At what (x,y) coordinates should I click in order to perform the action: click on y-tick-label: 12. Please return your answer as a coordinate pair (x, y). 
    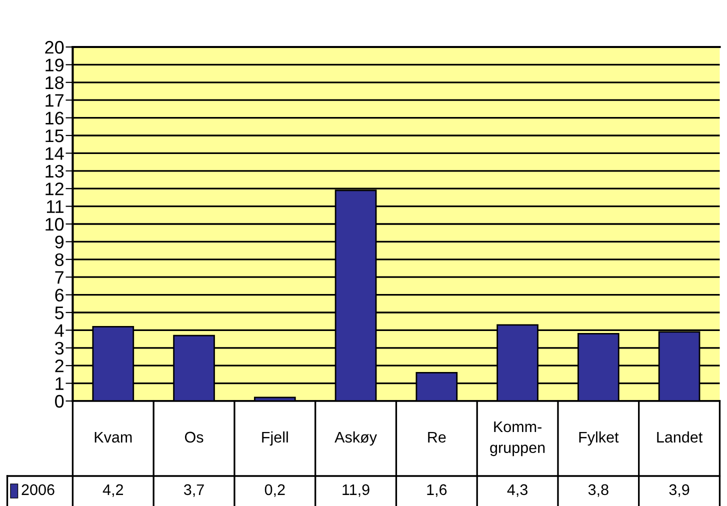
    Looking at the image, I should click on (55, 189).